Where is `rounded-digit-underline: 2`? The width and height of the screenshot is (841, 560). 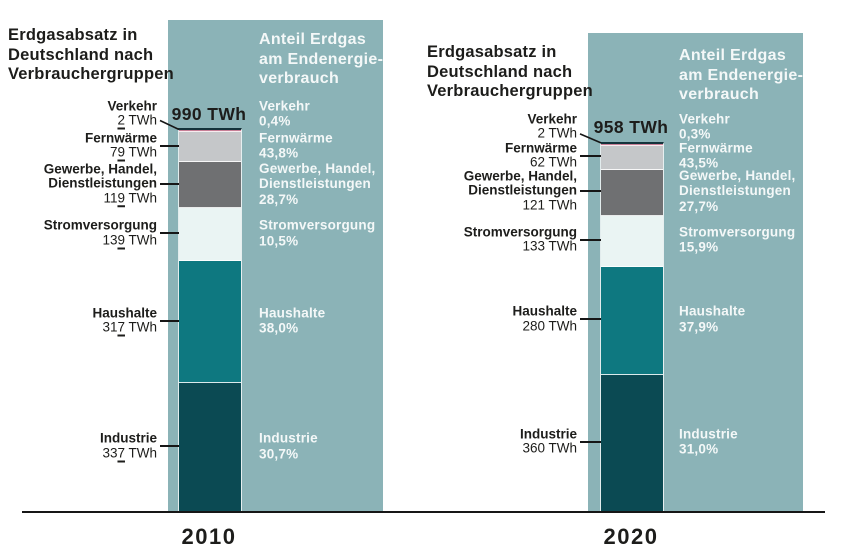
rounded-digit-underline: 2 is located at coordinates (121, 120).